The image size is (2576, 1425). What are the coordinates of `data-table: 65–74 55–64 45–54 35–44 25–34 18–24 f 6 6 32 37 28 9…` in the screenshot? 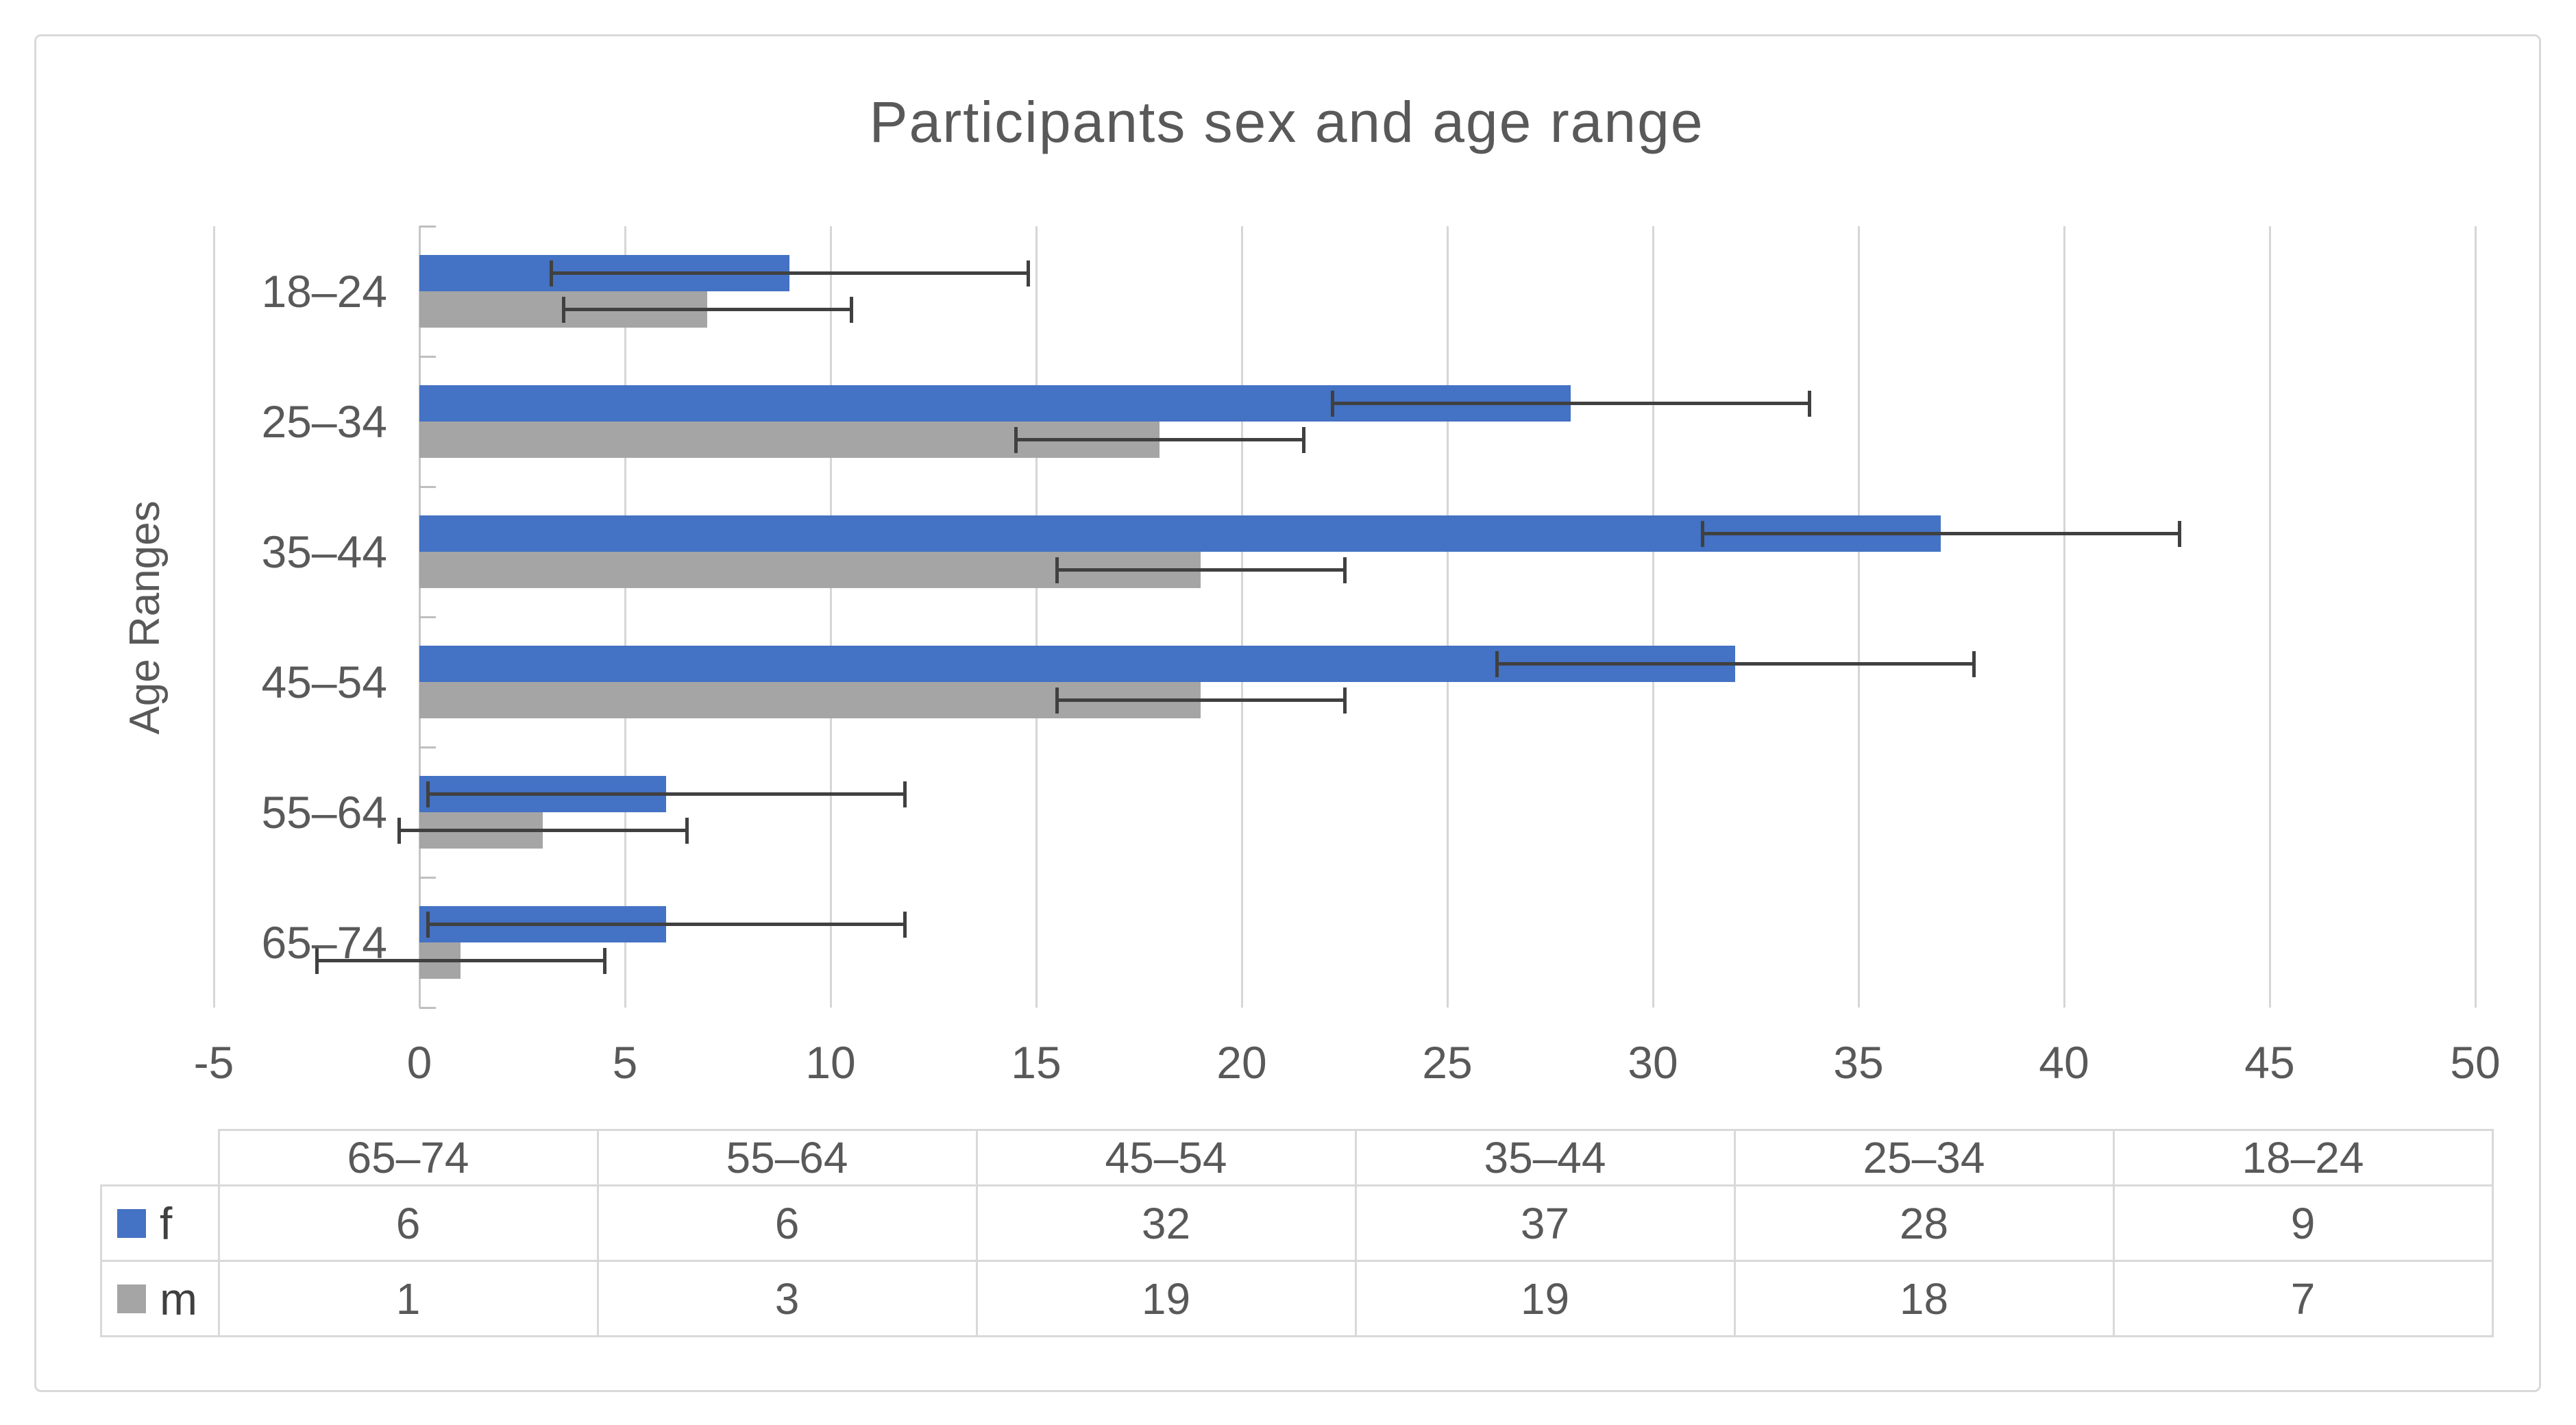 It's located at (1297, 1233).